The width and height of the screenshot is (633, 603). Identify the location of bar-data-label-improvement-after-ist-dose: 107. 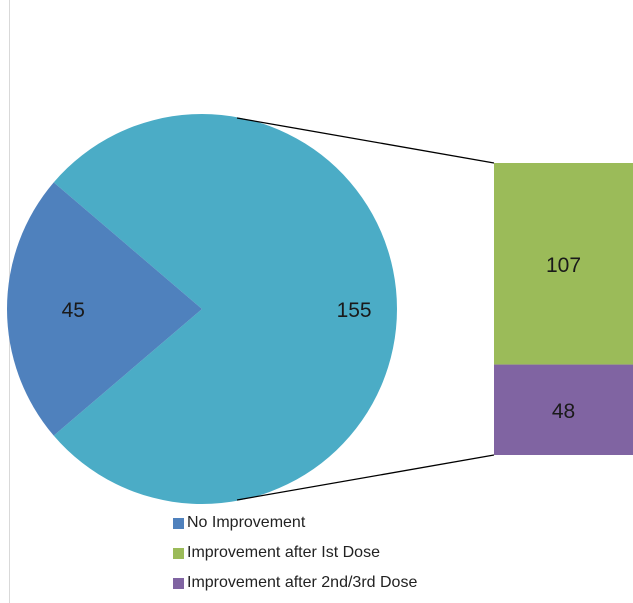
(563, 265).